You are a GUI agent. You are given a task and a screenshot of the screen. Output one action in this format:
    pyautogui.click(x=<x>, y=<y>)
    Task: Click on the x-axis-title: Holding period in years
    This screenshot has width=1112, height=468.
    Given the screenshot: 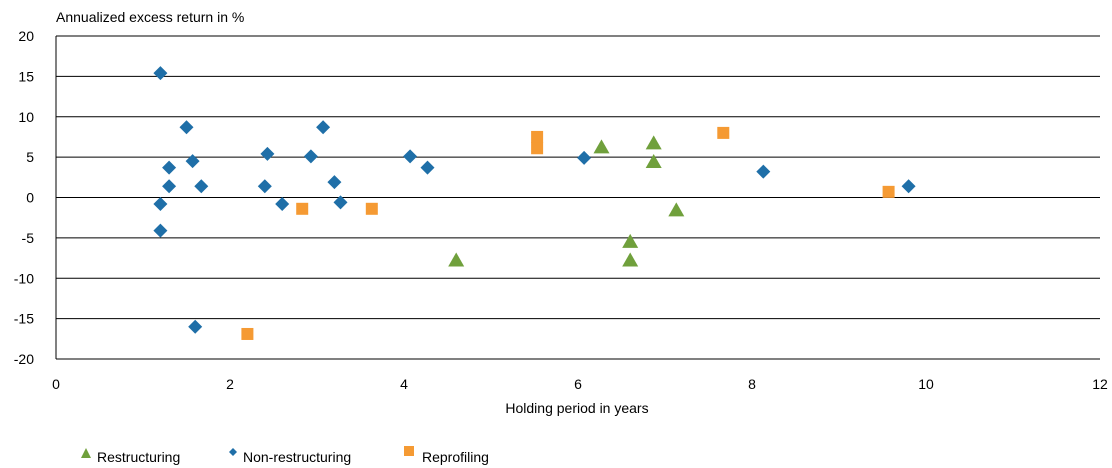 What is the action you would take?
    pyautogui.click(x=576, y=408)
    